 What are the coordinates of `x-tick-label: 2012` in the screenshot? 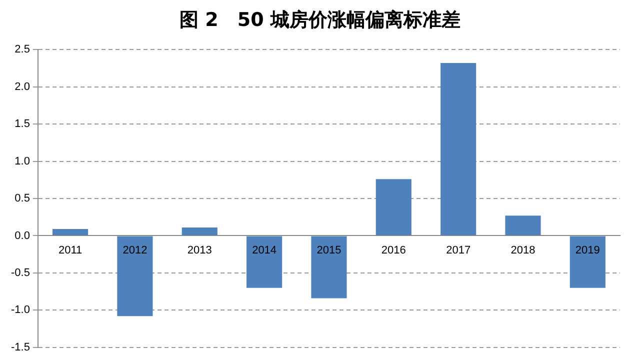 It's located at (135, 250).